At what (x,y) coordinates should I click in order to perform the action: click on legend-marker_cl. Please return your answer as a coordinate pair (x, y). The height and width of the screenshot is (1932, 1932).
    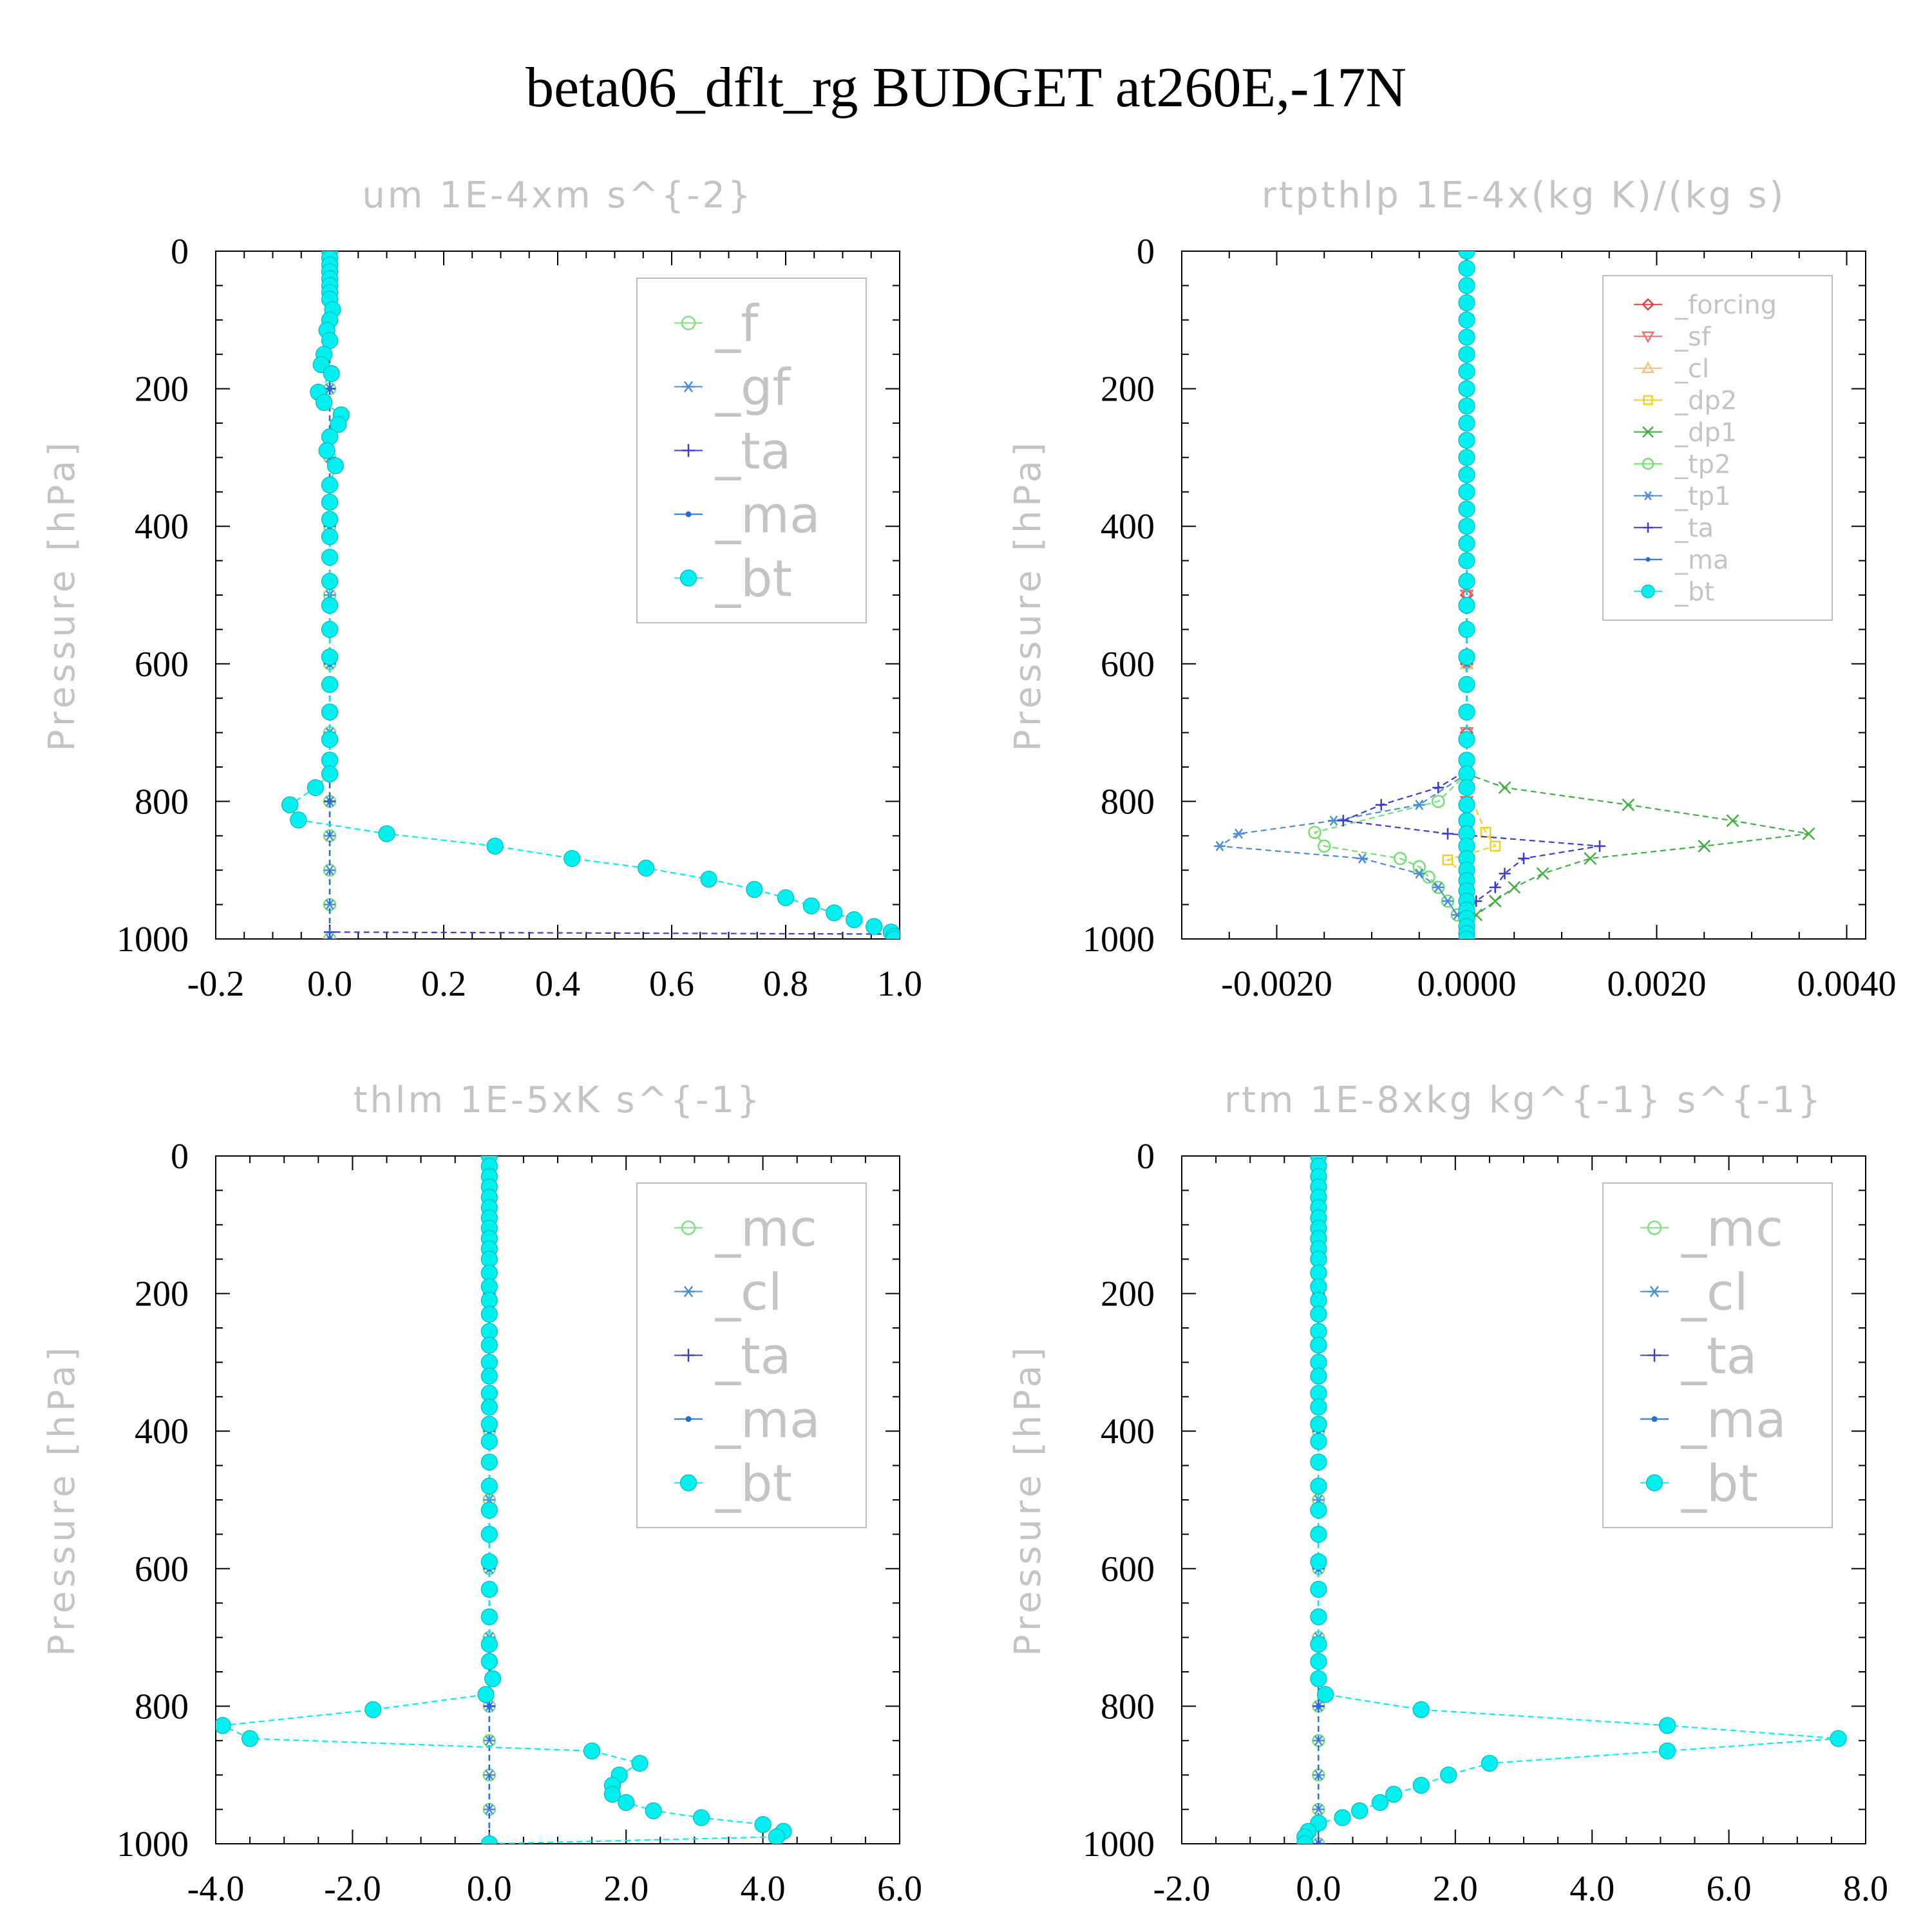
    Looking at the image, I should click on (1648, 367).